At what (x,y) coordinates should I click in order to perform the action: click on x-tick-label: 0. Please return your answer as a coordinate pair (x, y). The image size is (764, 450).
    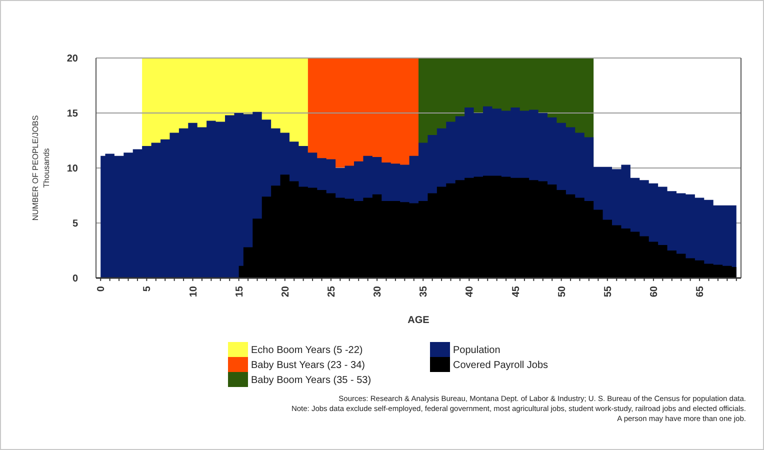
    Looking at the image, I should click on (102, 289).